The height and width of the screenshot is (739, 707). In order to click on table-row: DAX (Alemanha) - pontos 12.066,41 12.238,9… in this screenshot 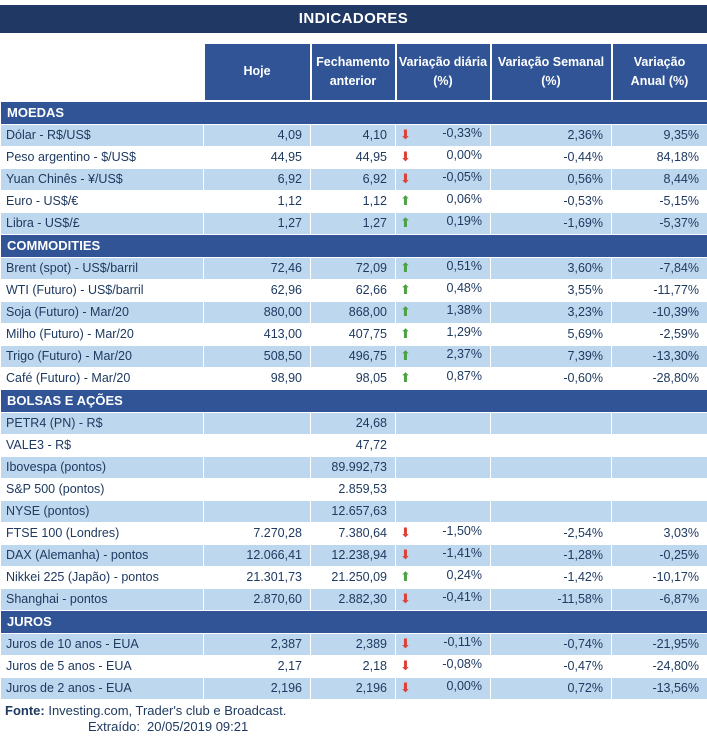, I will do `click(353, 555)`.